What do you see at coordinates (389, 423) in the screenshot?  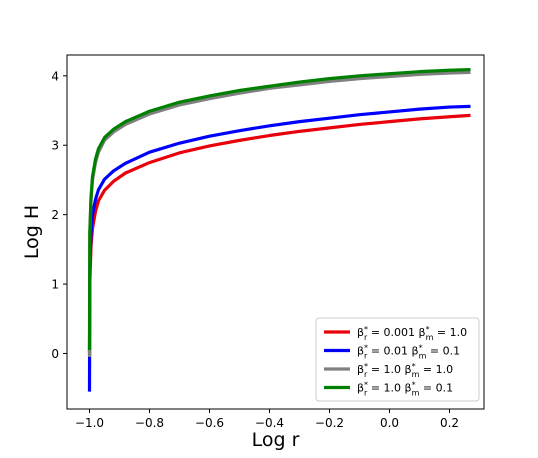 I see `x-tick-label: 0.0` at bounding box center [389, 423].